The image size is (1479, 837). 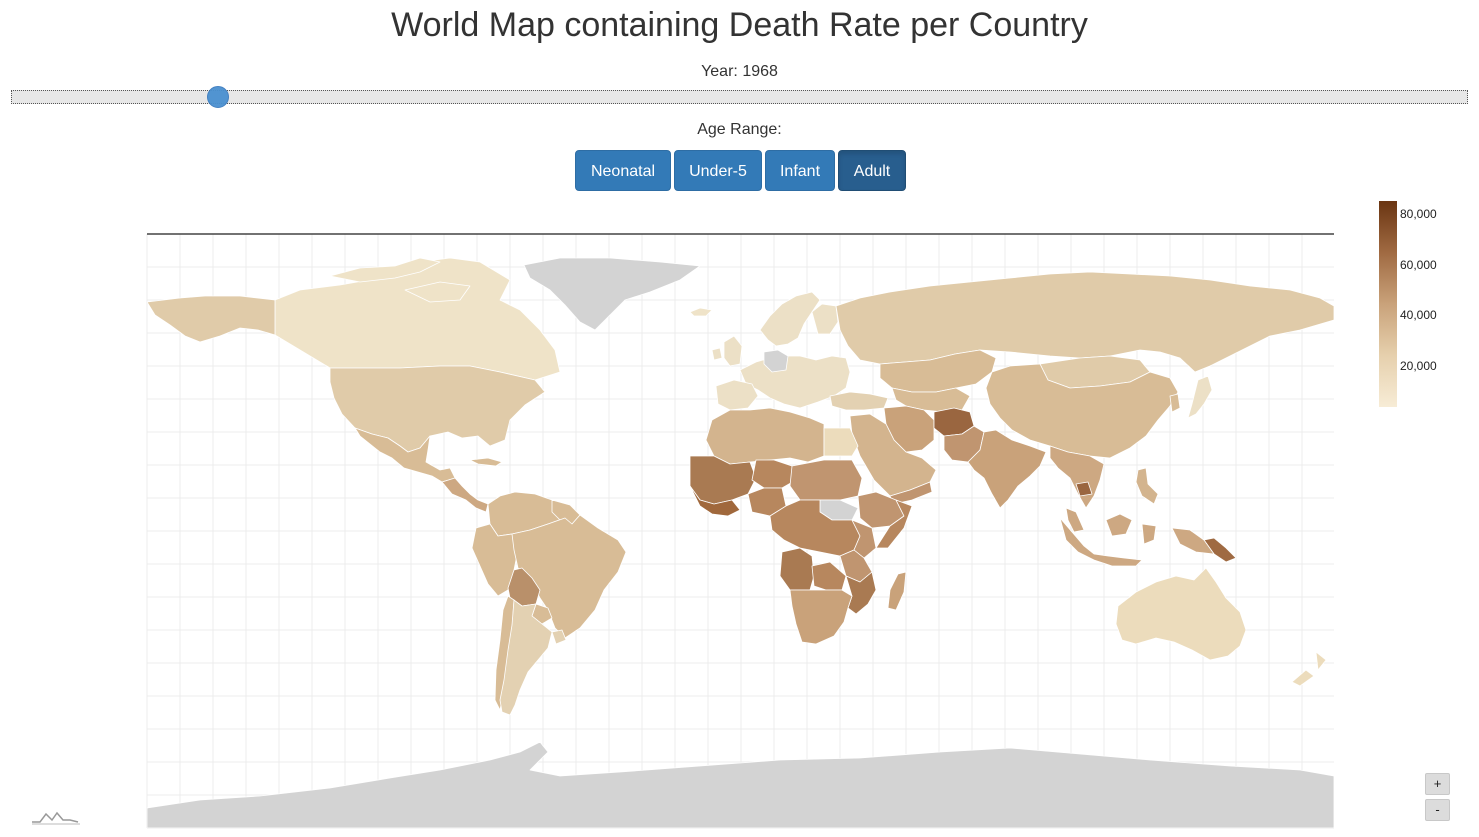 I want to click on country-russia, so click(x=1084, y=322).